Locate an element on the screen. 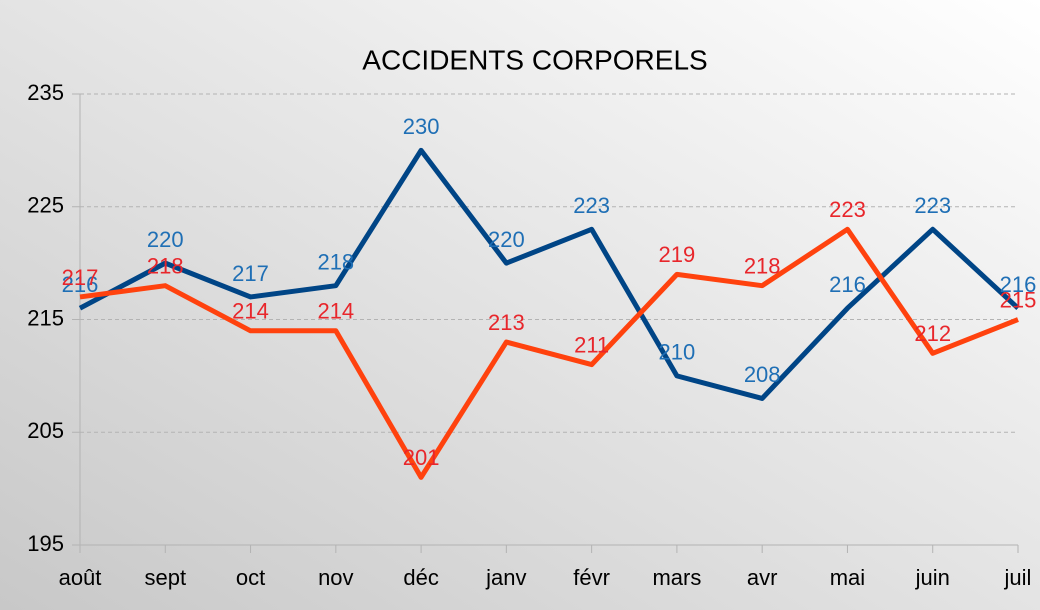 The width and height of the screenshot is (1040, 610). y-tick-label: 205 is located at coordinates (45, 430).